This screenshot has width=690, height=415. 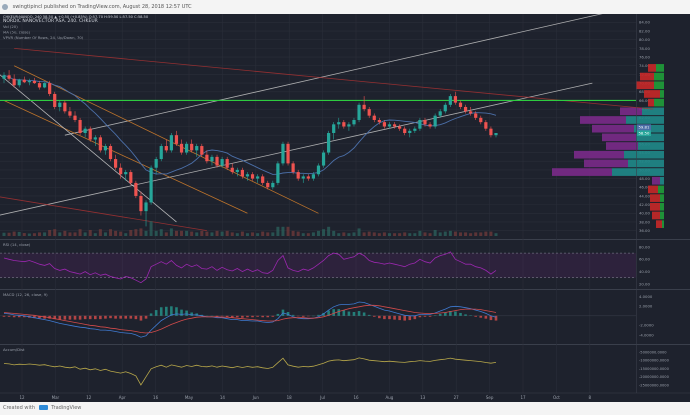 What do you see at coordinates (10, 26) in the screenshot?
I see `legend-entry: Vol (20)` at bounding box center [10, 26].